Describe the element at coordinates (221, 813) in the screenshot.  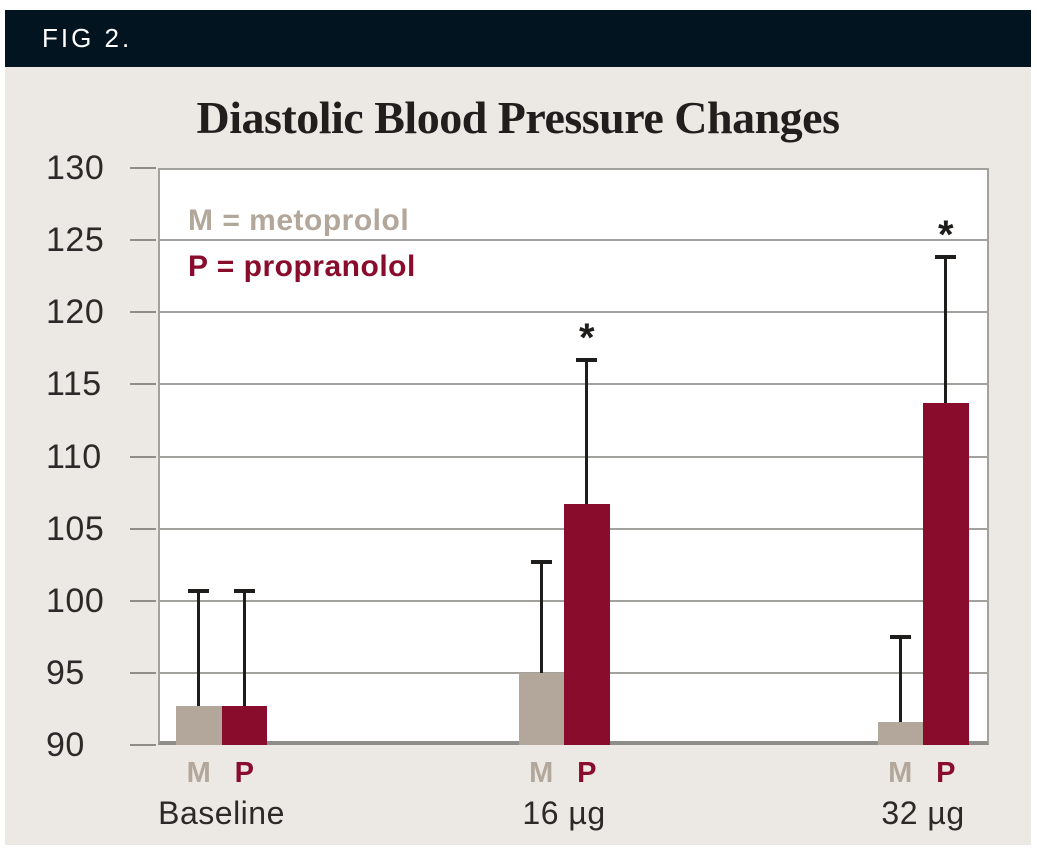
I see `category-label-0: Baseline` at that location.